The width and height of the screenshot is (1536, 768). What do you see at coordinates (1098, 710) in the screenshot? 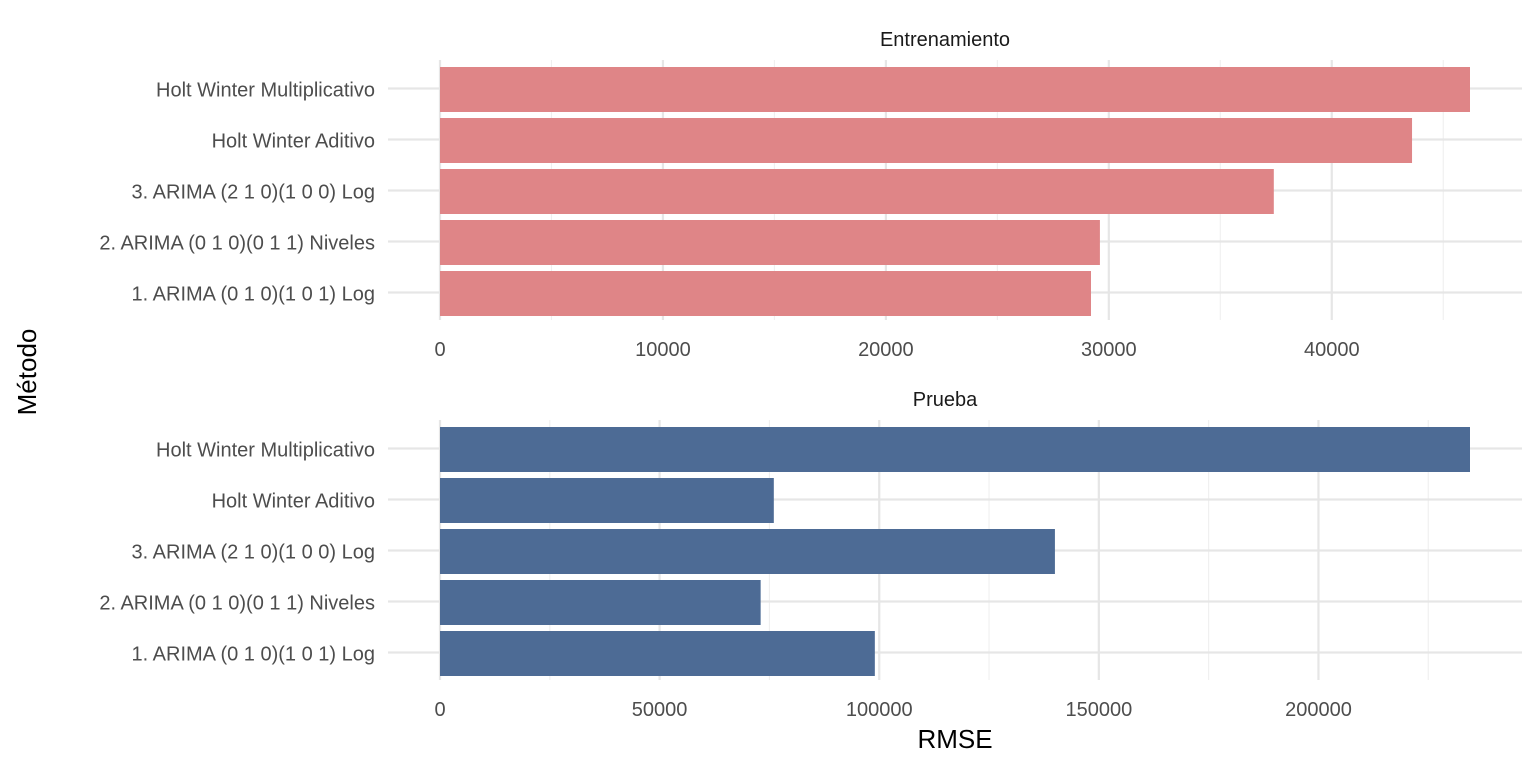
I see `x-tick-label: 150000` at bounding box center [1098, 710].